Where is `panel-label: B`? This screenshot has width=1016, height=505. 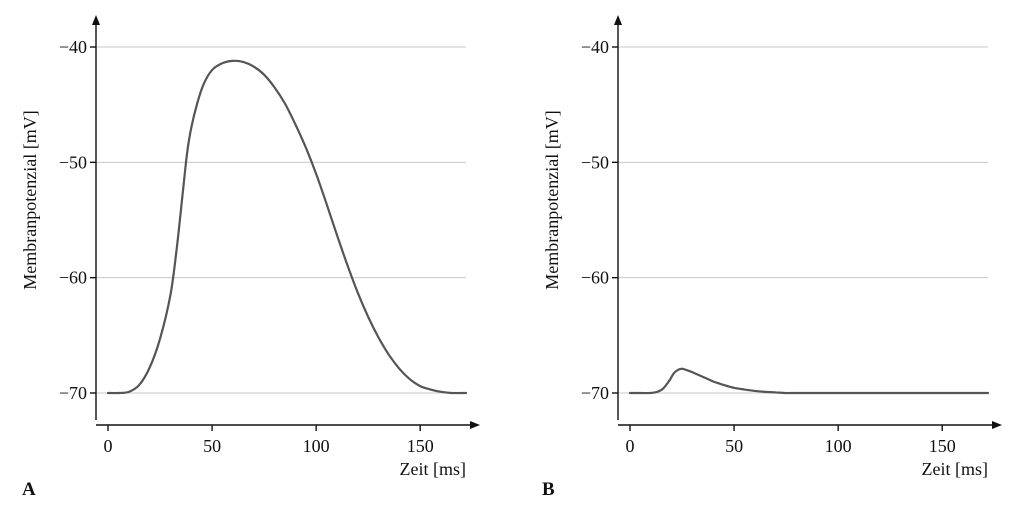
panel-label: B is located at coordinates (548, 489).